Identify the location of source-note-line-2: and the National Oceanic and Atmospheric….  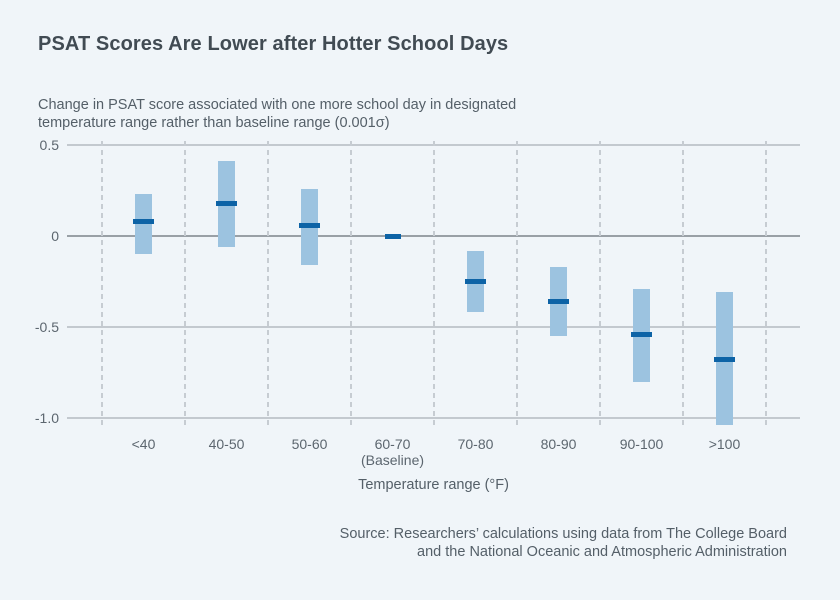
(602, 551).